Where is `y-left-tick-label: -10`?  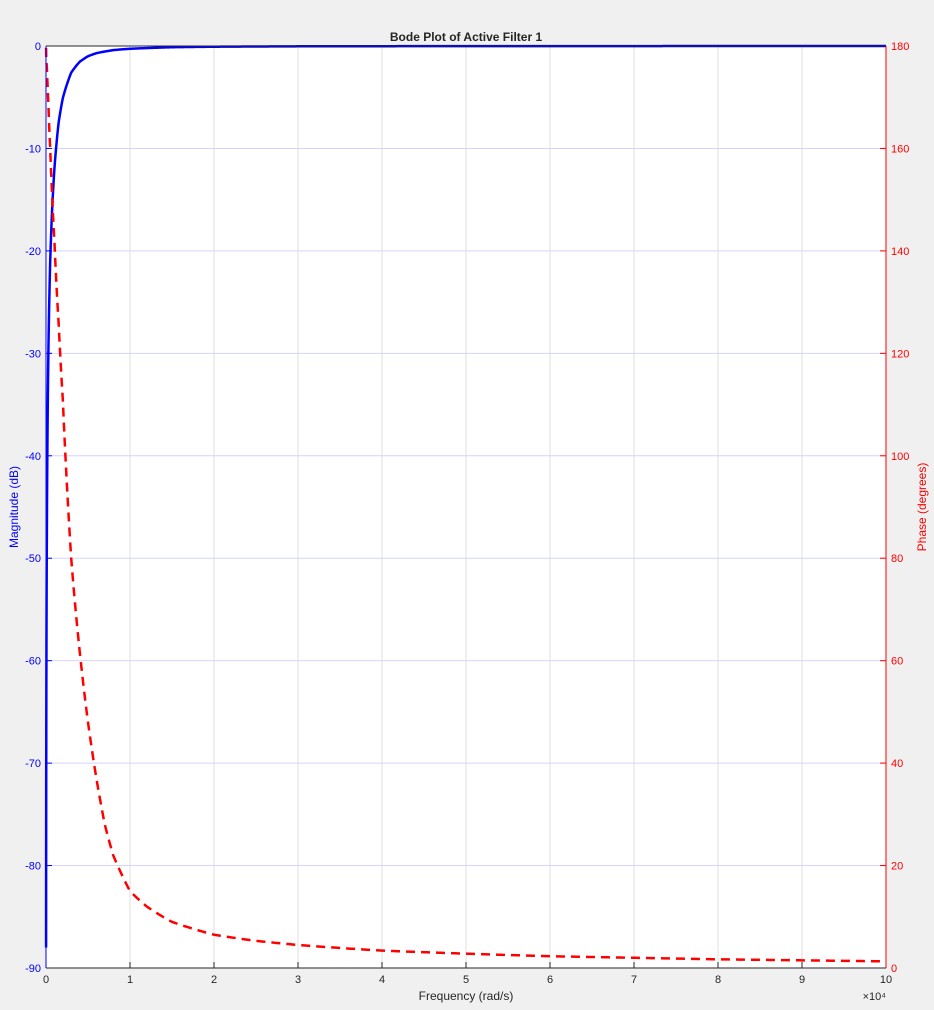 y-left-tick-label: -10 is located at coordinates (33, 149).